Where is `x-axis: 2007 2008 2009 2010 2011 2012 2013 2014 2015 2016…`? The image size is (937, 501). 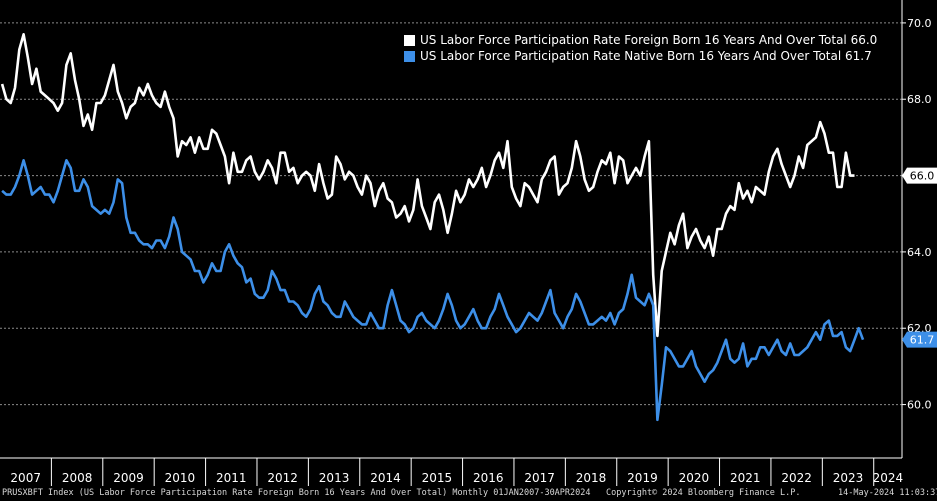
x-axis: 2007 2008 2009 2010 2011 2012 2013 2014 2015 2016… is located at coordinates (452, 471).